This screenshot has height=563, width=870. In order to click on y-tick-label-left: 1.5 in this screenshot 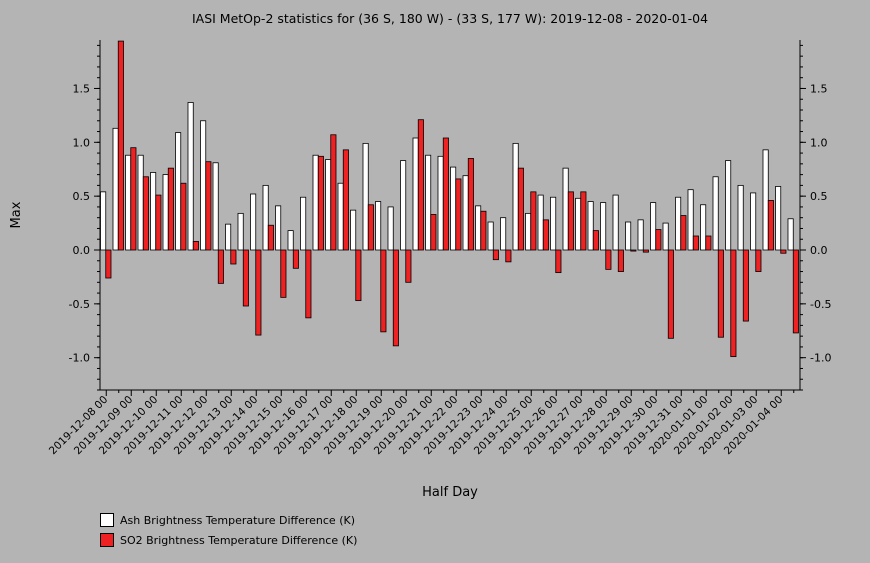, I will do `click(82, 88)`.